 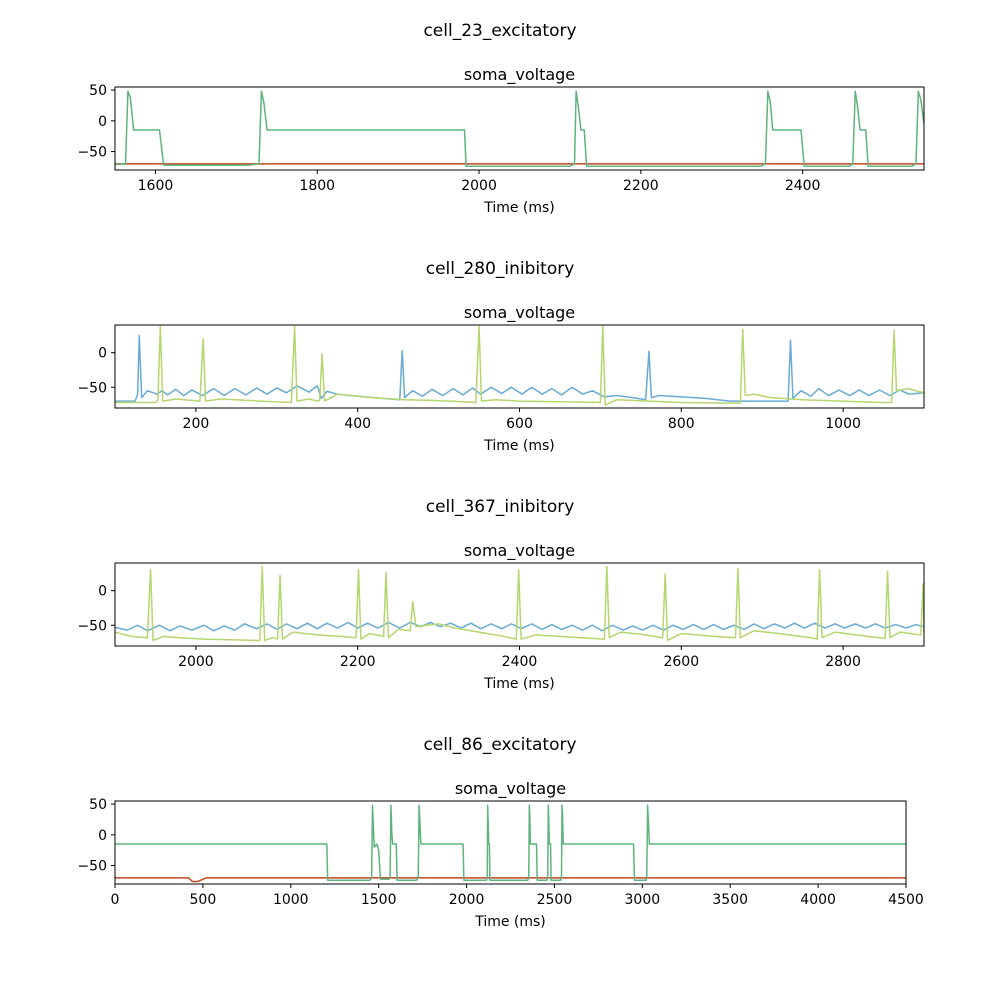 I want to click on x-tick-label: 600, so click(x=519, y=424).